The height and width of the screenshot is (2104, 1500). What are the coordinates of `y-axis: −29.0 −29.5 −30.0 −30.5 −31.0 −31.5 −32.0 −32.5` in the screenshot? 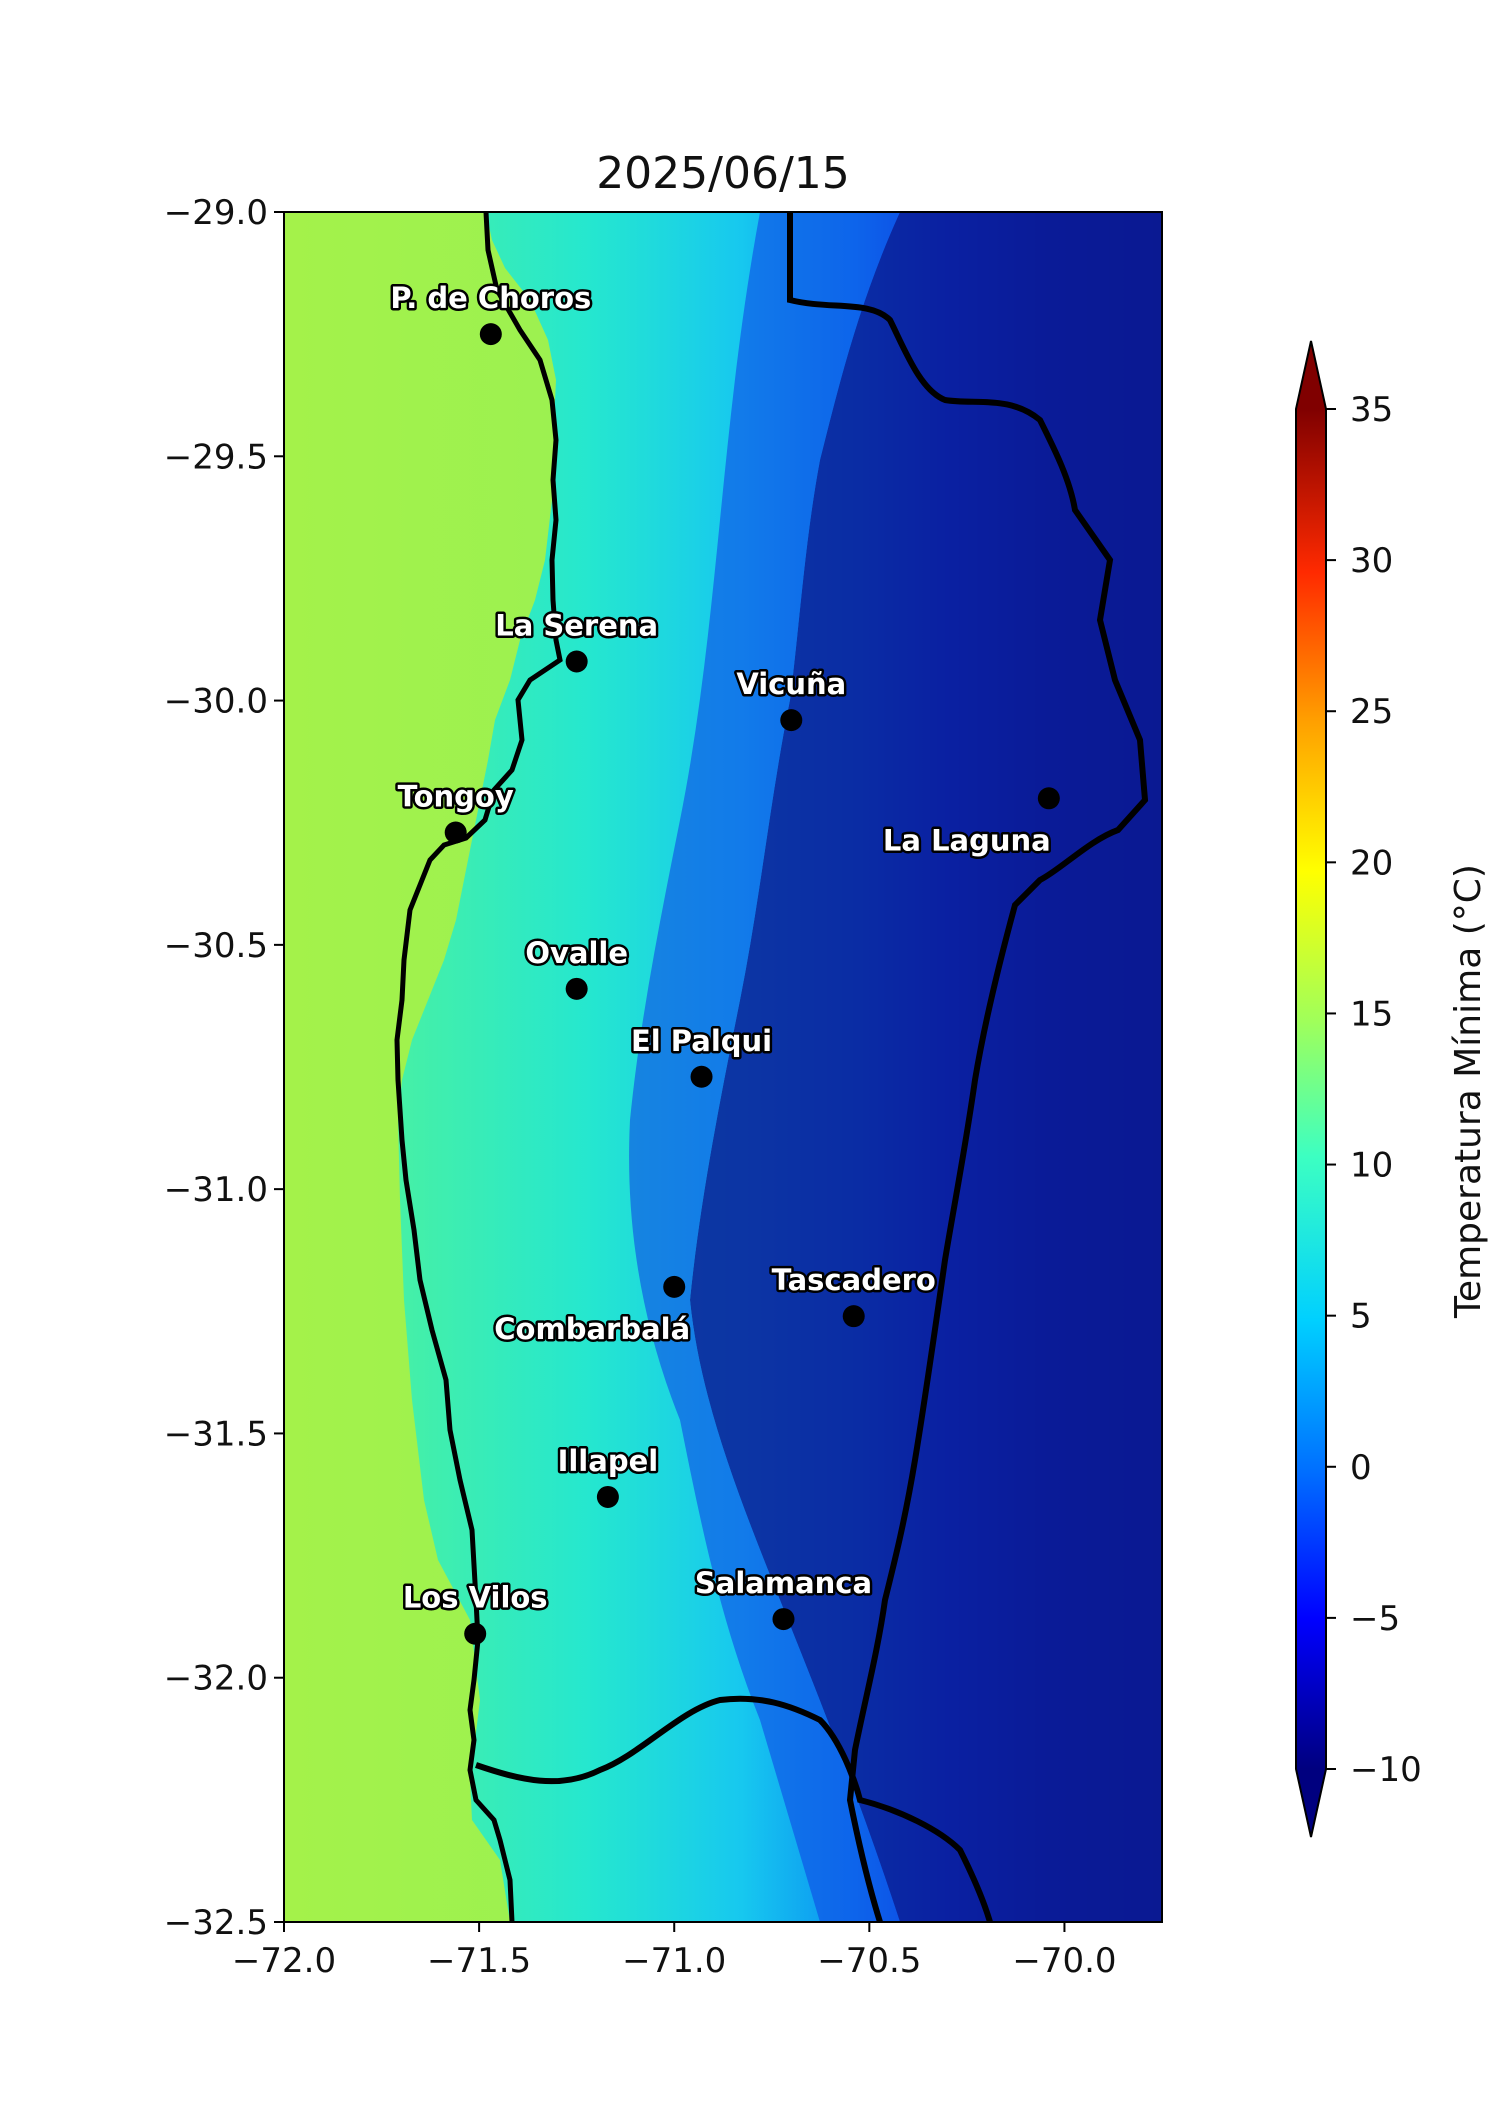 It's located at (224, 1068).